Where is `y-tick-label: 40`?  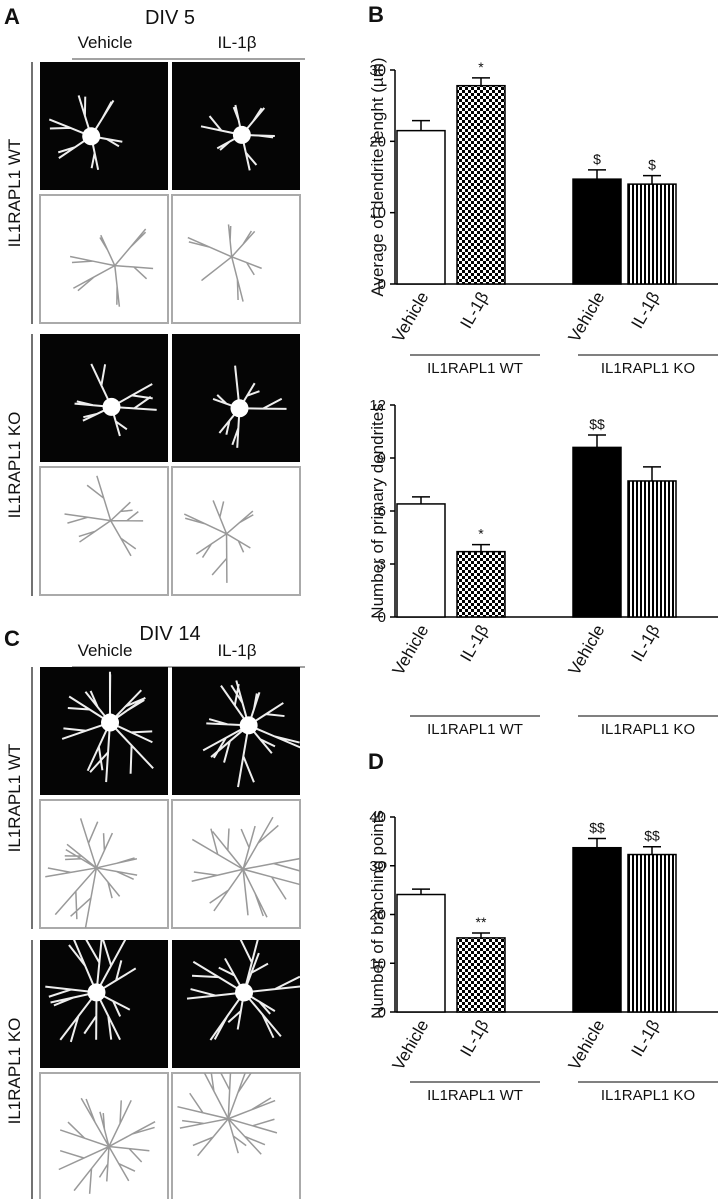
y-tick-label: 40 is located at coordinates (377, 817).